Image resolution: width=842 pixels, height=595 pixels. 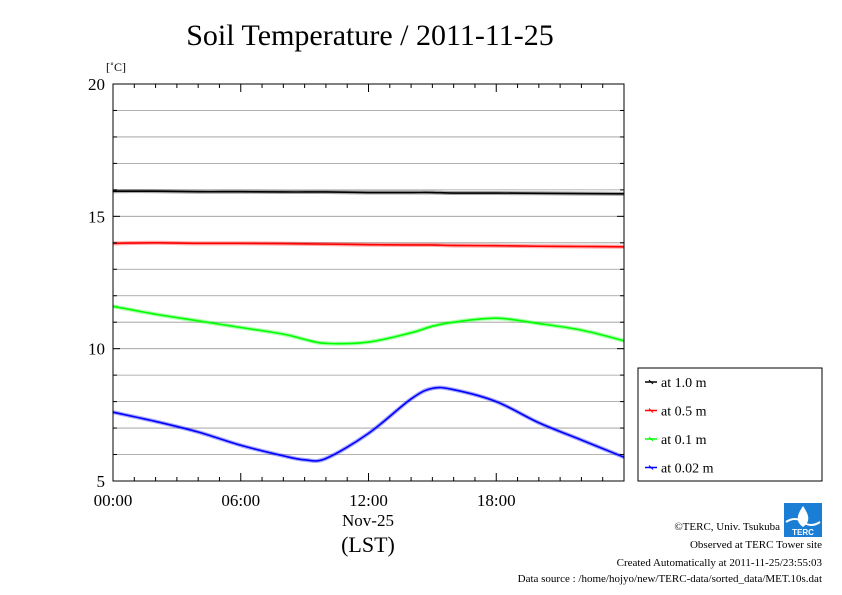 I want to click on x-tick-label: 06:00, so click(x=240, y=500).